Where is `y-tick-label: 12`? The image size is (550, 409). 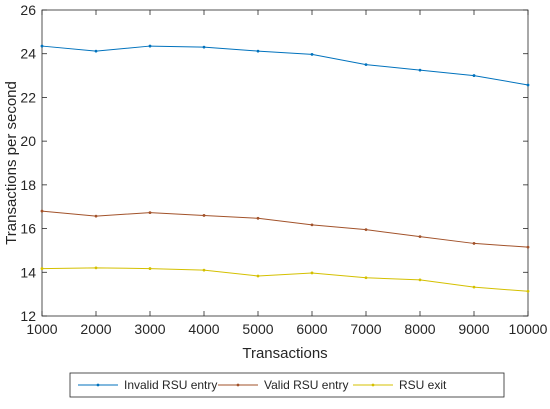
y-tick-label: 12 is located at coordinates (28, 316).